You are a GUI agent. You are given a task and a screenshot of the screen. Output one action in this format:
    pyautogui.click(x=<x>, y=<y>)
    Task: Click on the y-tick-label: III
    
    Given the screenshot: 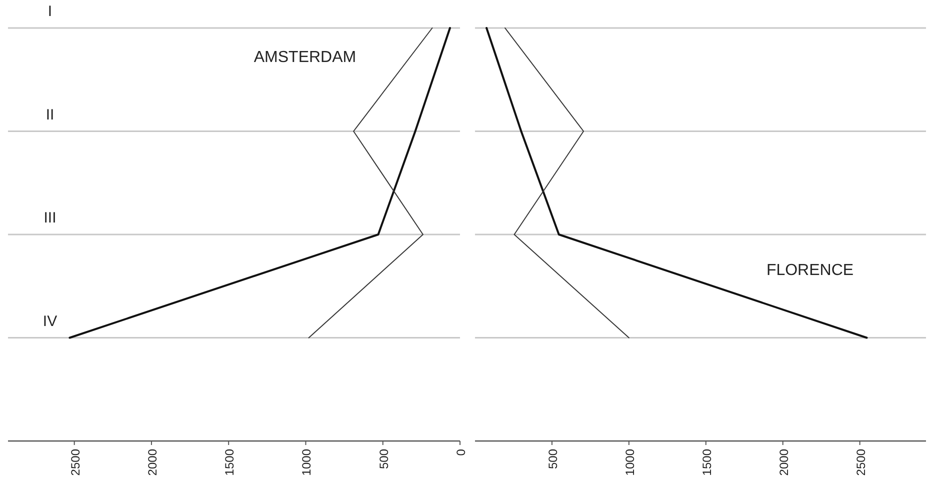 What is the action you would take?
    pyautogui.click(x=50, y=218)
    